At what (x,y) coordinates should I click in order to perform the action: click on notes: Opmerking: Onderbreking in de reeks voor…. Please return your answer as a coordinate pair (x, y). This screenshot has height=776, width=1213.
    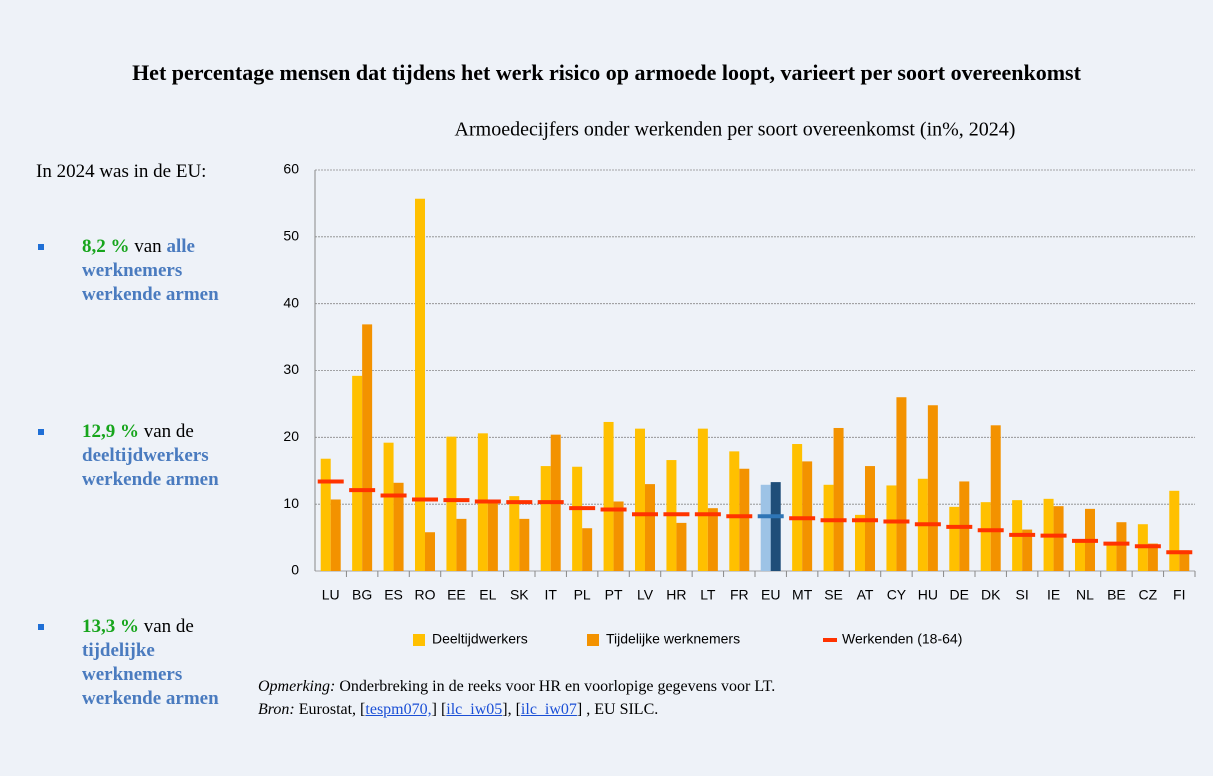
    Looking at the image, I should click on (516, 698).